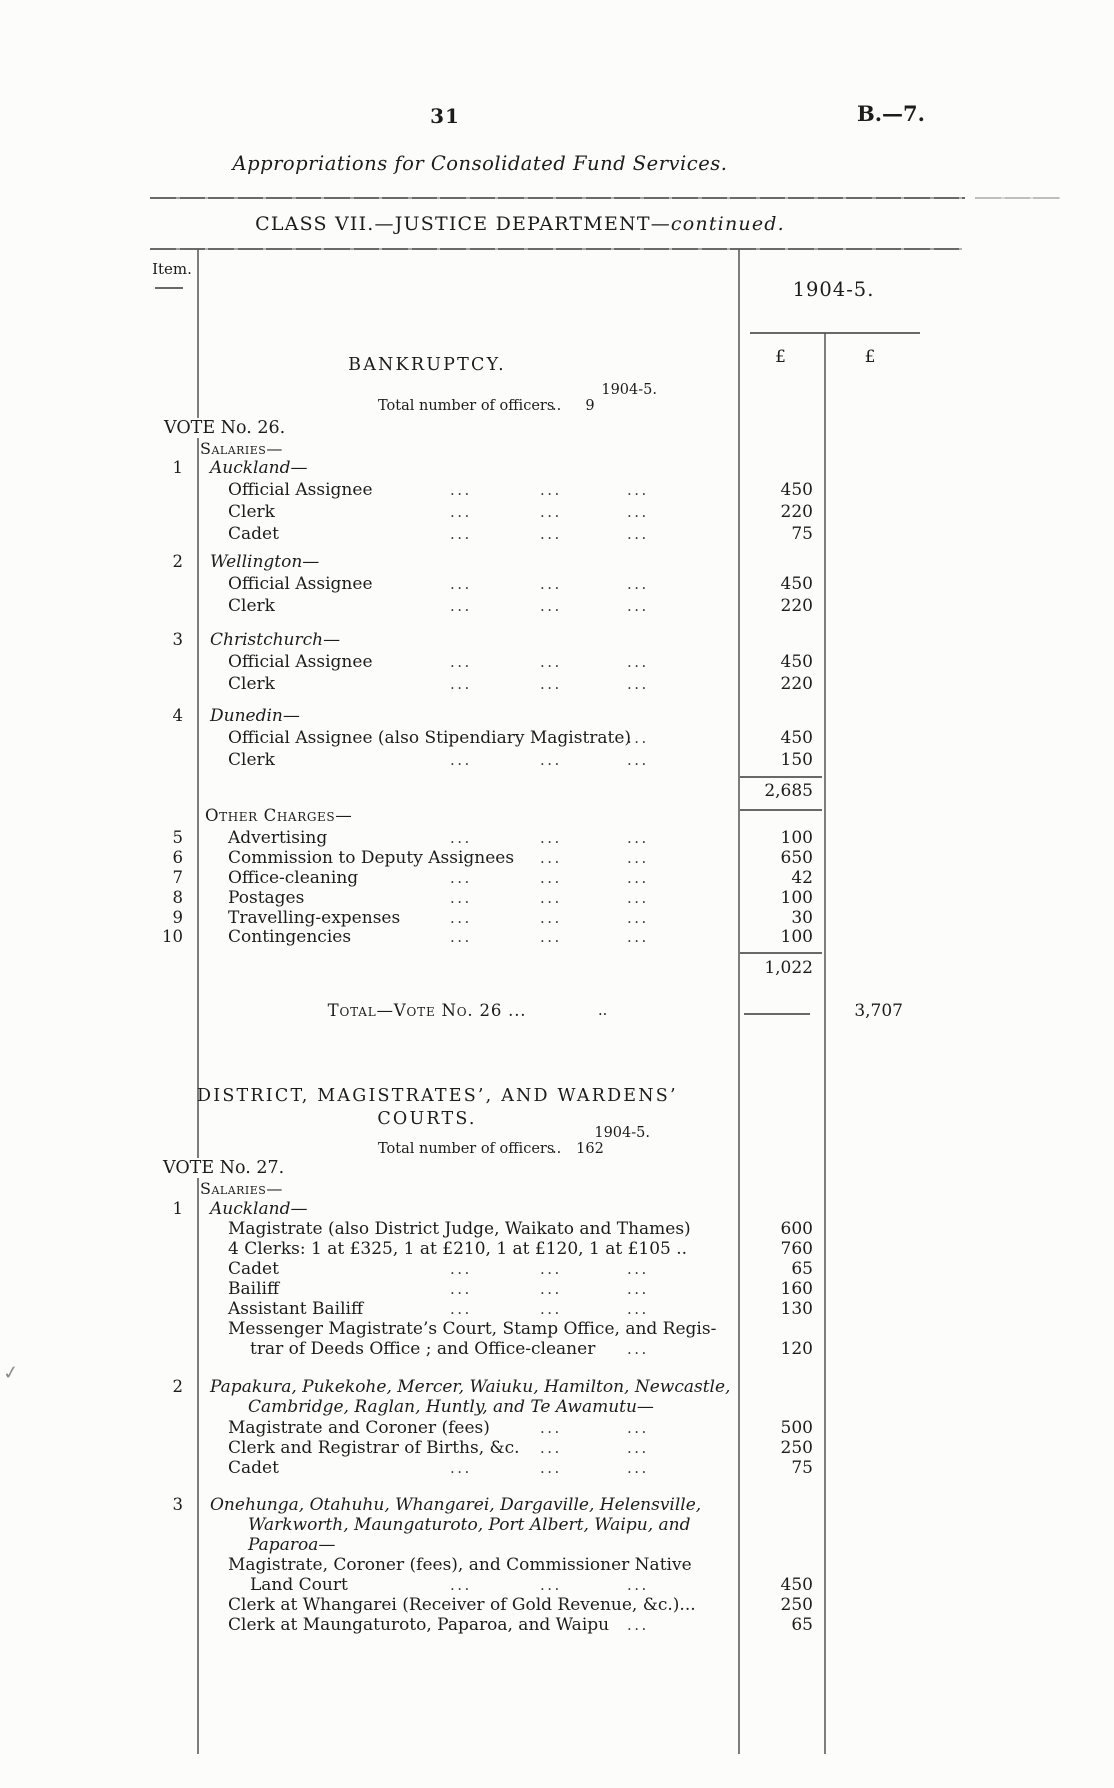  I want to click on section-title-courts-line2: COURTS., so click(427, 1119).